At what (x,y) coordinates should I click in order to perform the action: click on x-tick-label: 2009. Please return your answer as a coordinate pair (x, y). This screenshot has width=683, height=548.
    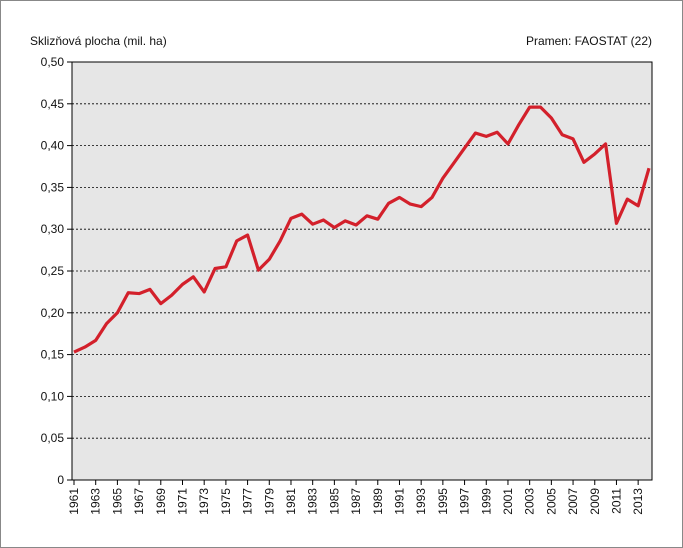
    Looking at the image, I should click on (595, 501).